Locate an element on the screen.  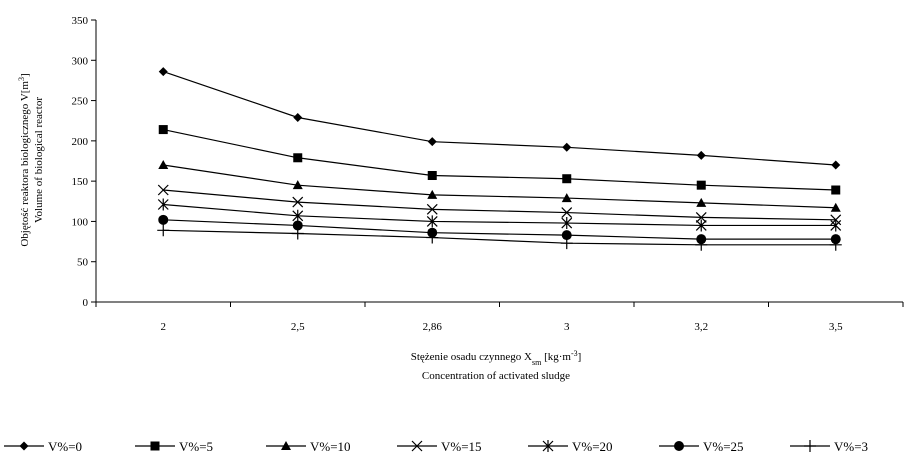
legend-marker-square is located at coordinates (155, 446).